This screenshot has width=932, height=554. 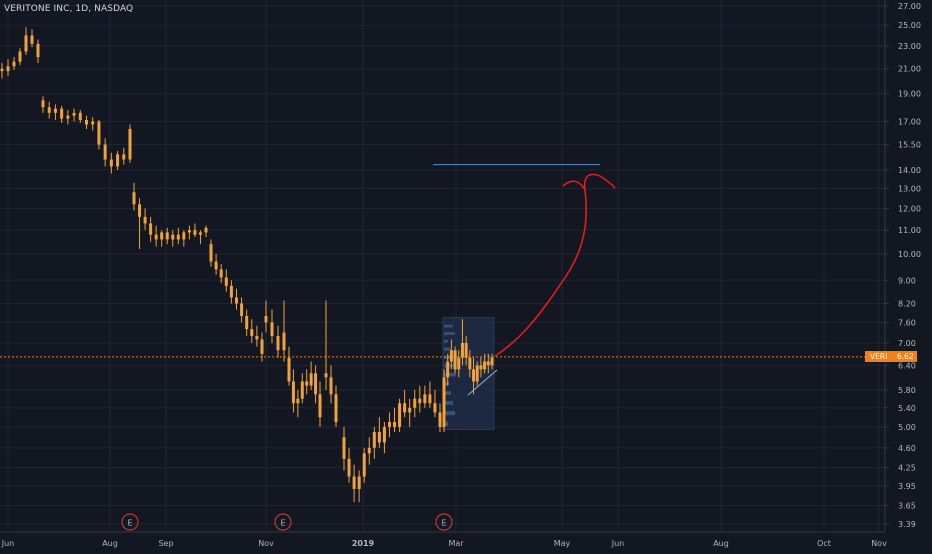 What do you see at coordinates (891, 356) in the screenshot?
I see `current-price-tag: VERI 6.62` at bounding box center [891, 356].